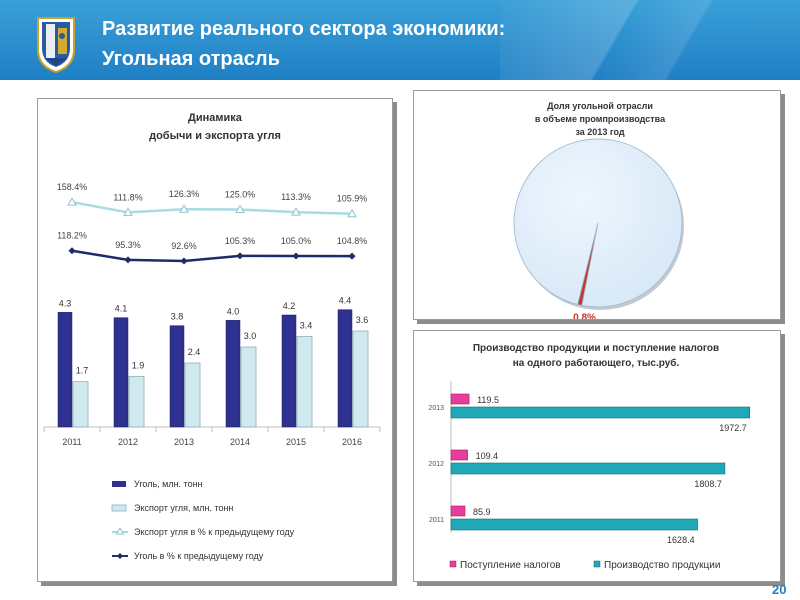 This screenshot has height=600, width=800. Describe the element at coordinates (184, 442) in the screenshot. I see `x-tick-label: 2013` at that location.